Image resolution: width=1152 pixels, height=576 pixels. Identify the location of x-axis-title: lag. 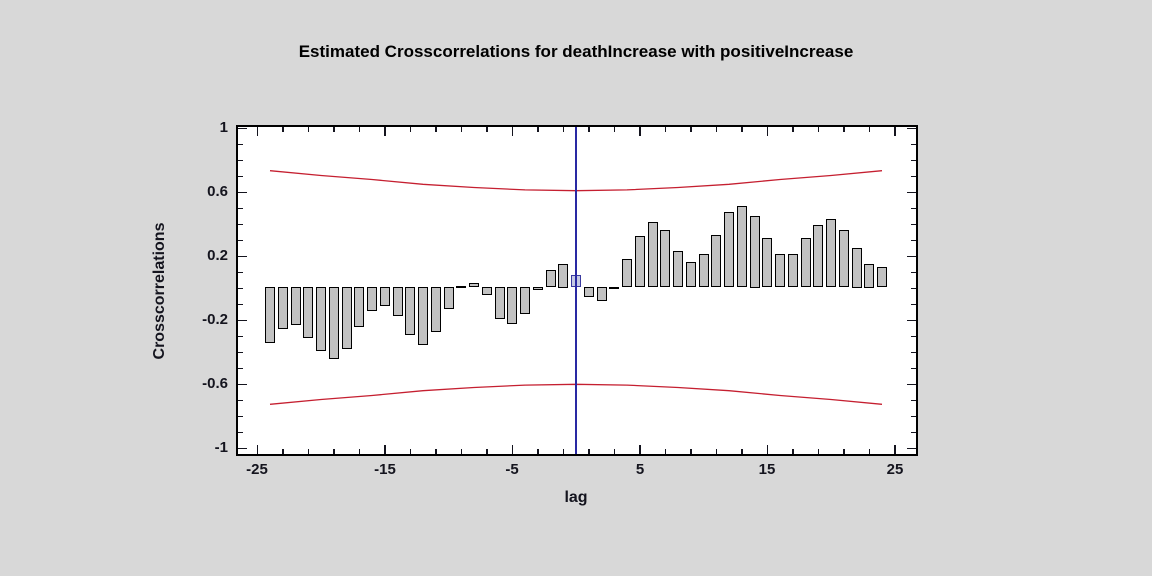
(576, 497).